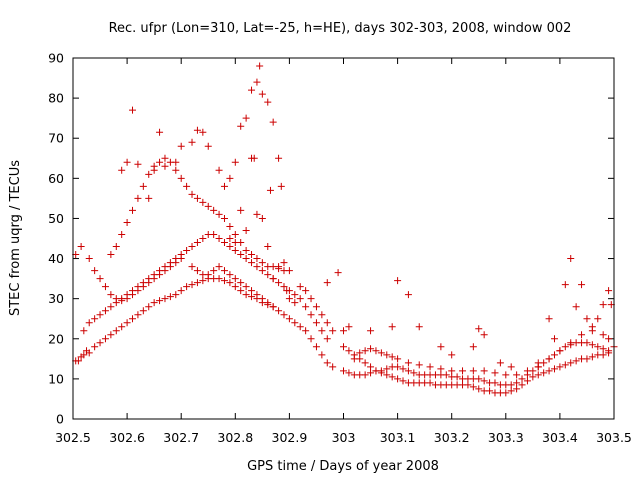 The image size is (640, 480). What do you see at coordinates (127, 437) in the screenshot?
I see `x-tick-label: 302.6` at bounding box center [127, 437].